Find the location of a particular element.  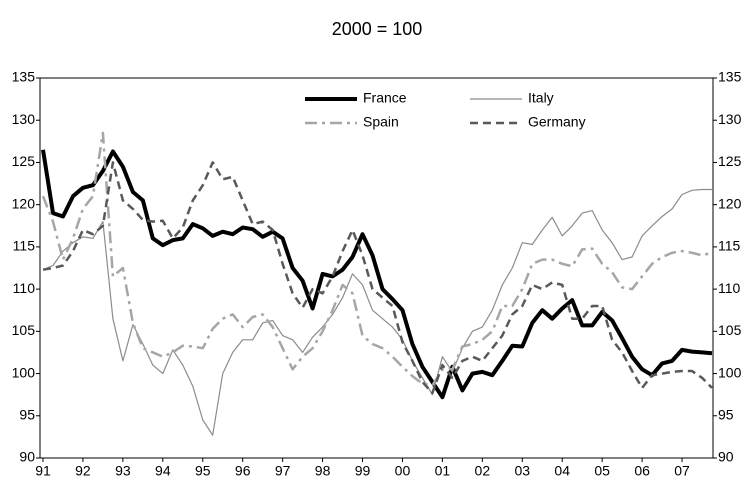

x-tick-label: 92 is located at coordinates (83, 471).